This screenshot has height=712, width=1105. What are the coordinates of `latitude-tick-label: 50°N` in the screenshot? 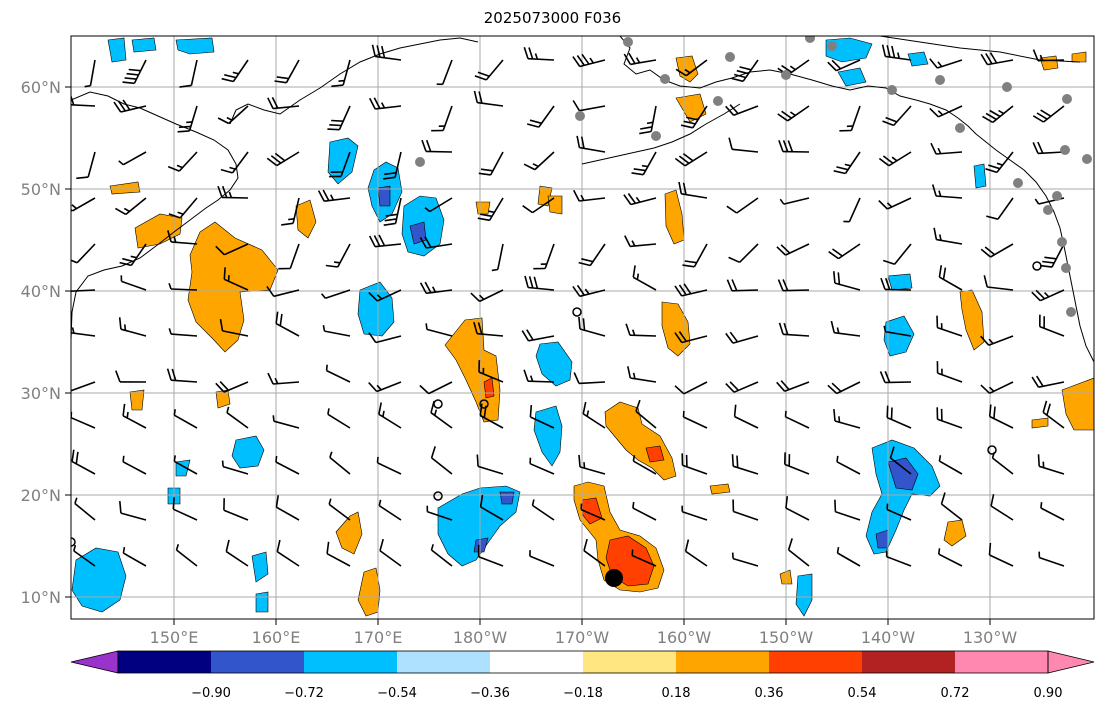 It's located at (41, 189).